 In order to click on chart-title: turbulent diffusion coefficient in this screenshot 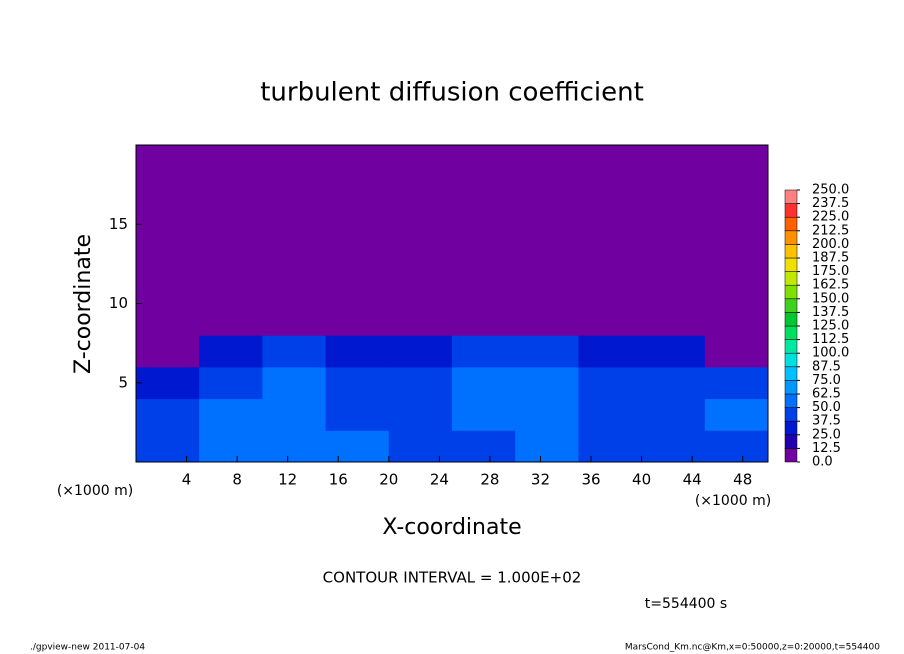, I will do `click(452, 93)`.